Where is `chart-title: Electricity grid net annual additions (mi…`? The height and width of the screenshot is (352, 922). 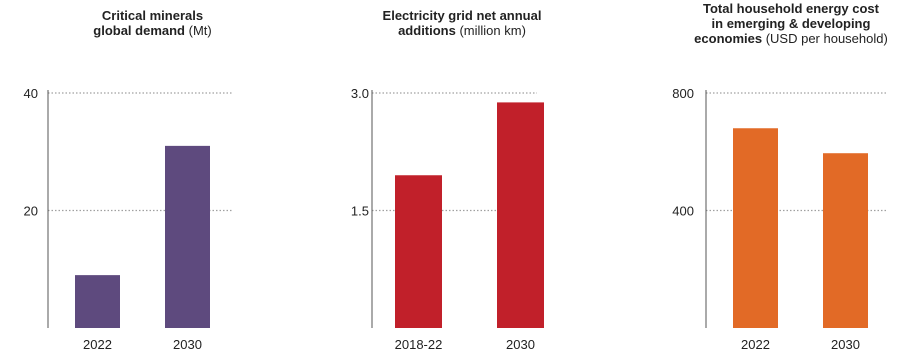
chart-title: Electricity grid net annual additions (mi… is located at coordinates (462, 23).